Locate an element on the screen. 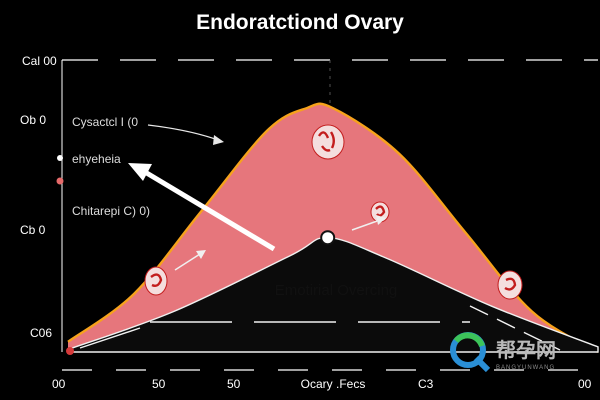  y-tick-label: Cal 00 is located at coordinates (39, 61).